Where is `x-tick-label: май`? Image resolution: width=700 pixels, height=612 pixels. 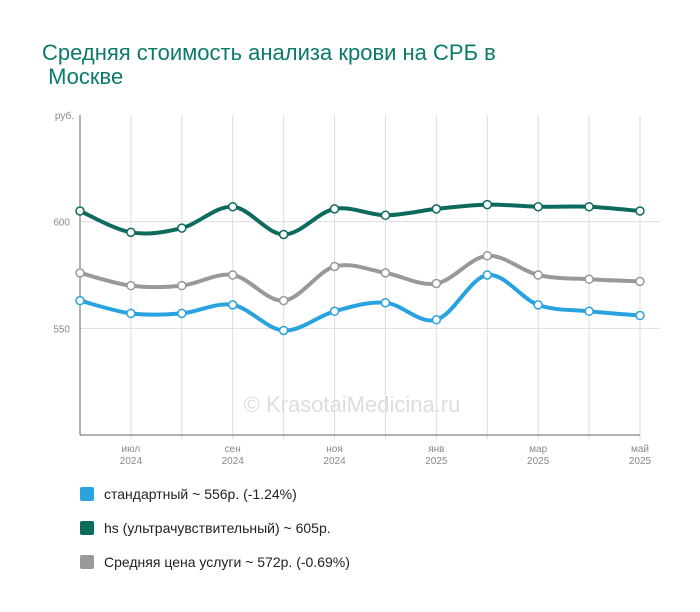
x-tick-label: май is located at coordinates (640, 449).